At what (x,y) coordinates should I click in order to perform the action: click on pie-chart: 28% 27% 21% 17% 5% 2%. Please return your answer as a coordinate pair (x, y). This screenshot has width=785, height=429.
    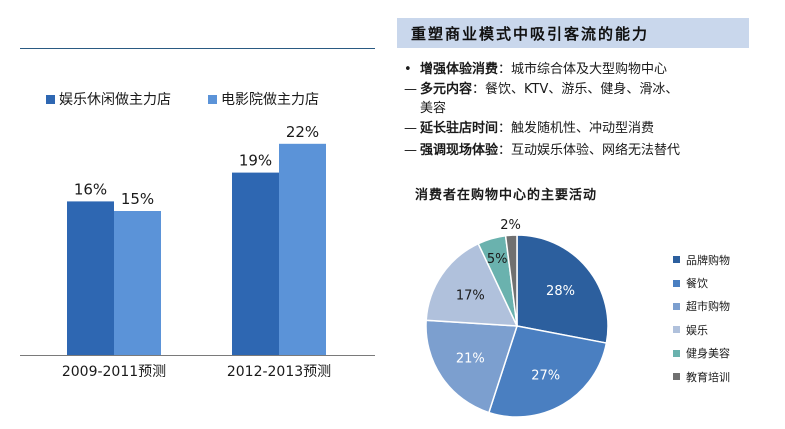
    Looking at the image, I should click on (517, 318).